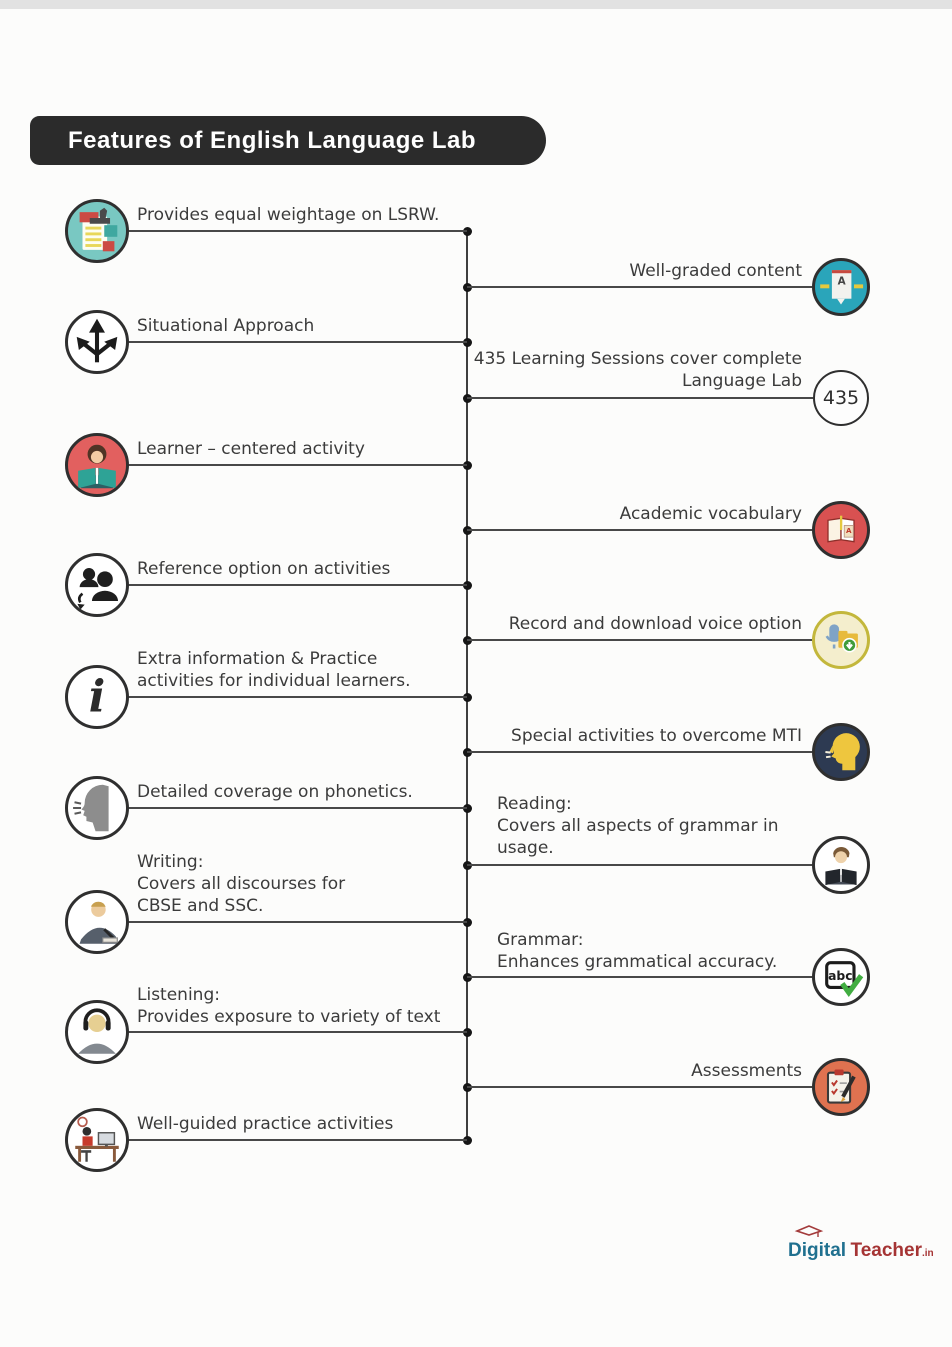  I want to click on vocabulary-book-icon: A, so click(841, 530).